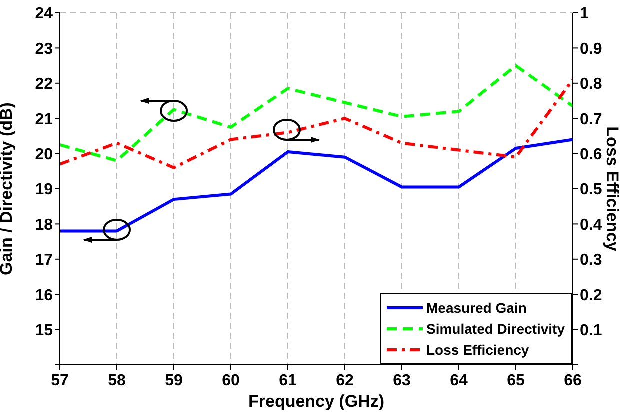  Describe the element at coordinates (44, 295) in the screenshot. I see `y-tick-label: 16` at that location.